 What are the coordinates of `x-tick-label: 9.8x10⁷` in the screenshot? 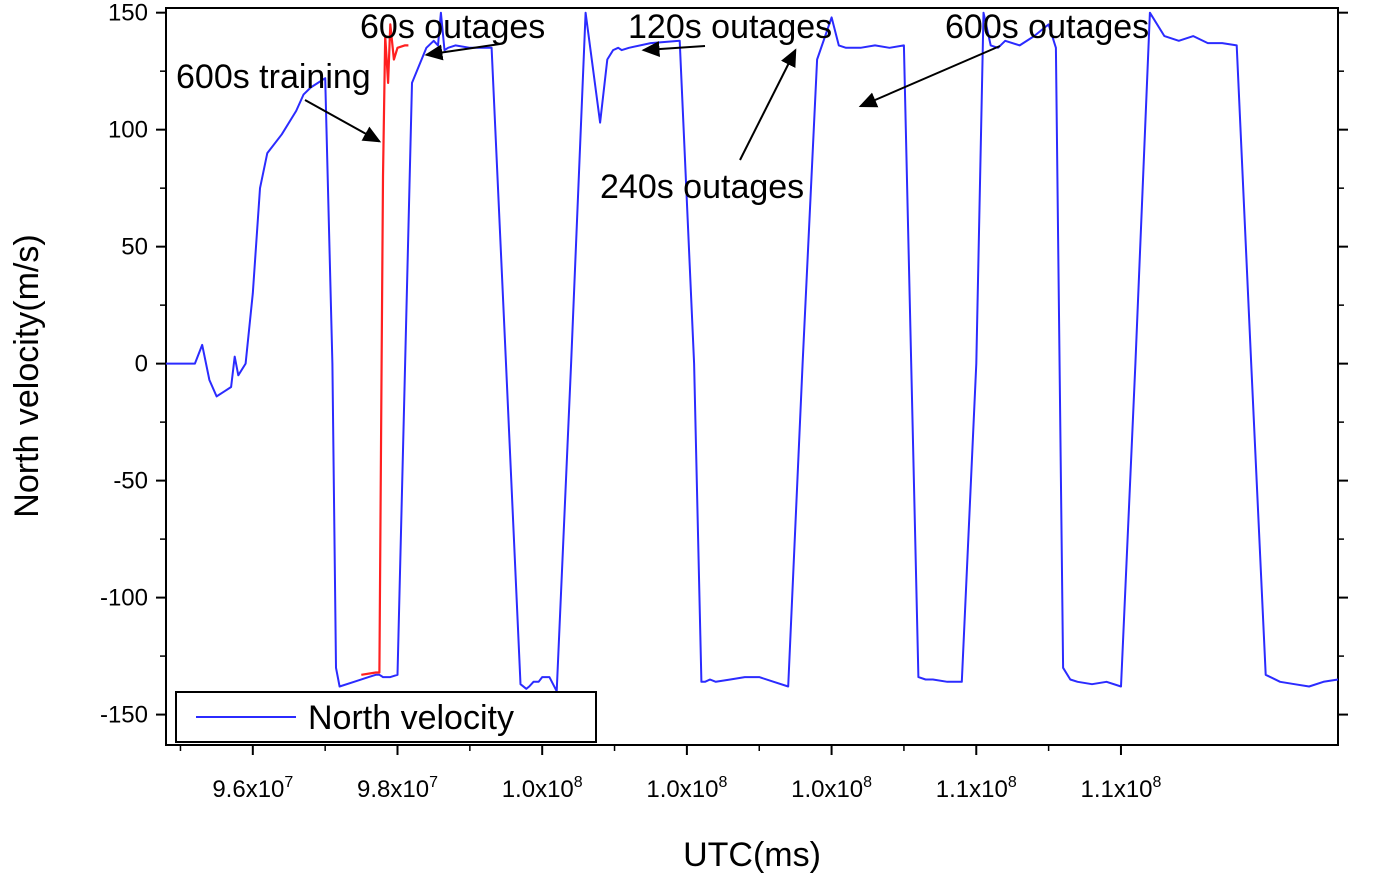 It's located at (397, 788).